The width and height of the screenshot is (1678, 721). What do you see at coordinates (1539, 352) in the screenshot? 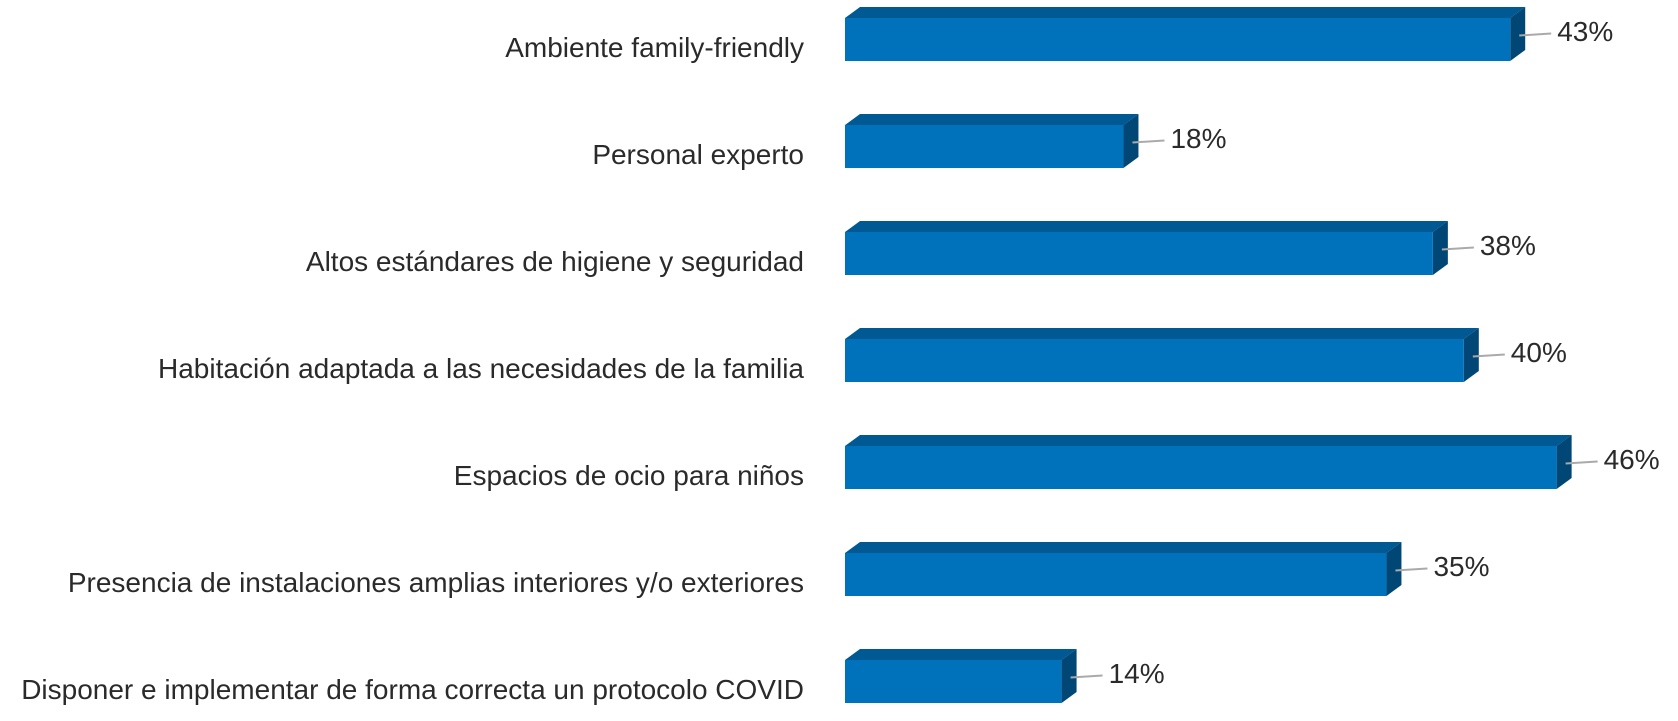
I see `value-label: 40%` at bounding box center [1539, 352].